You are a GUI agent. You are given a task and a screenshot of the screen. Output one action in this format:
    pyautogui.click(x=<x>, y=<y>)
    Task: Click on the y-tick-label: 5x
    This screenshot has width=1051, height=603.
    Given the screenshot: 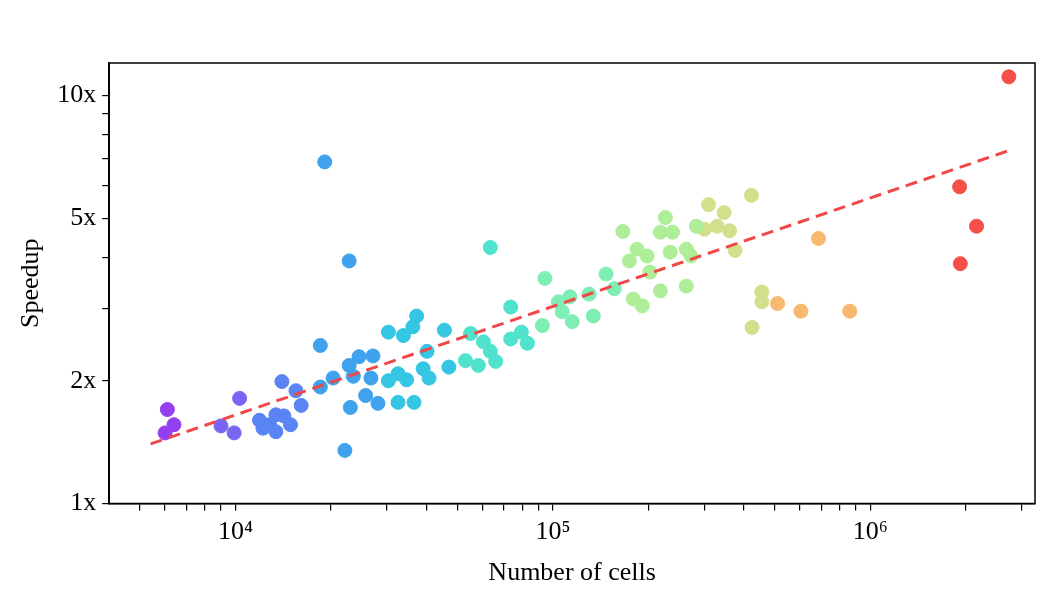 What is the action you would take?
    pyautogui.click(x=83, y=217)
    